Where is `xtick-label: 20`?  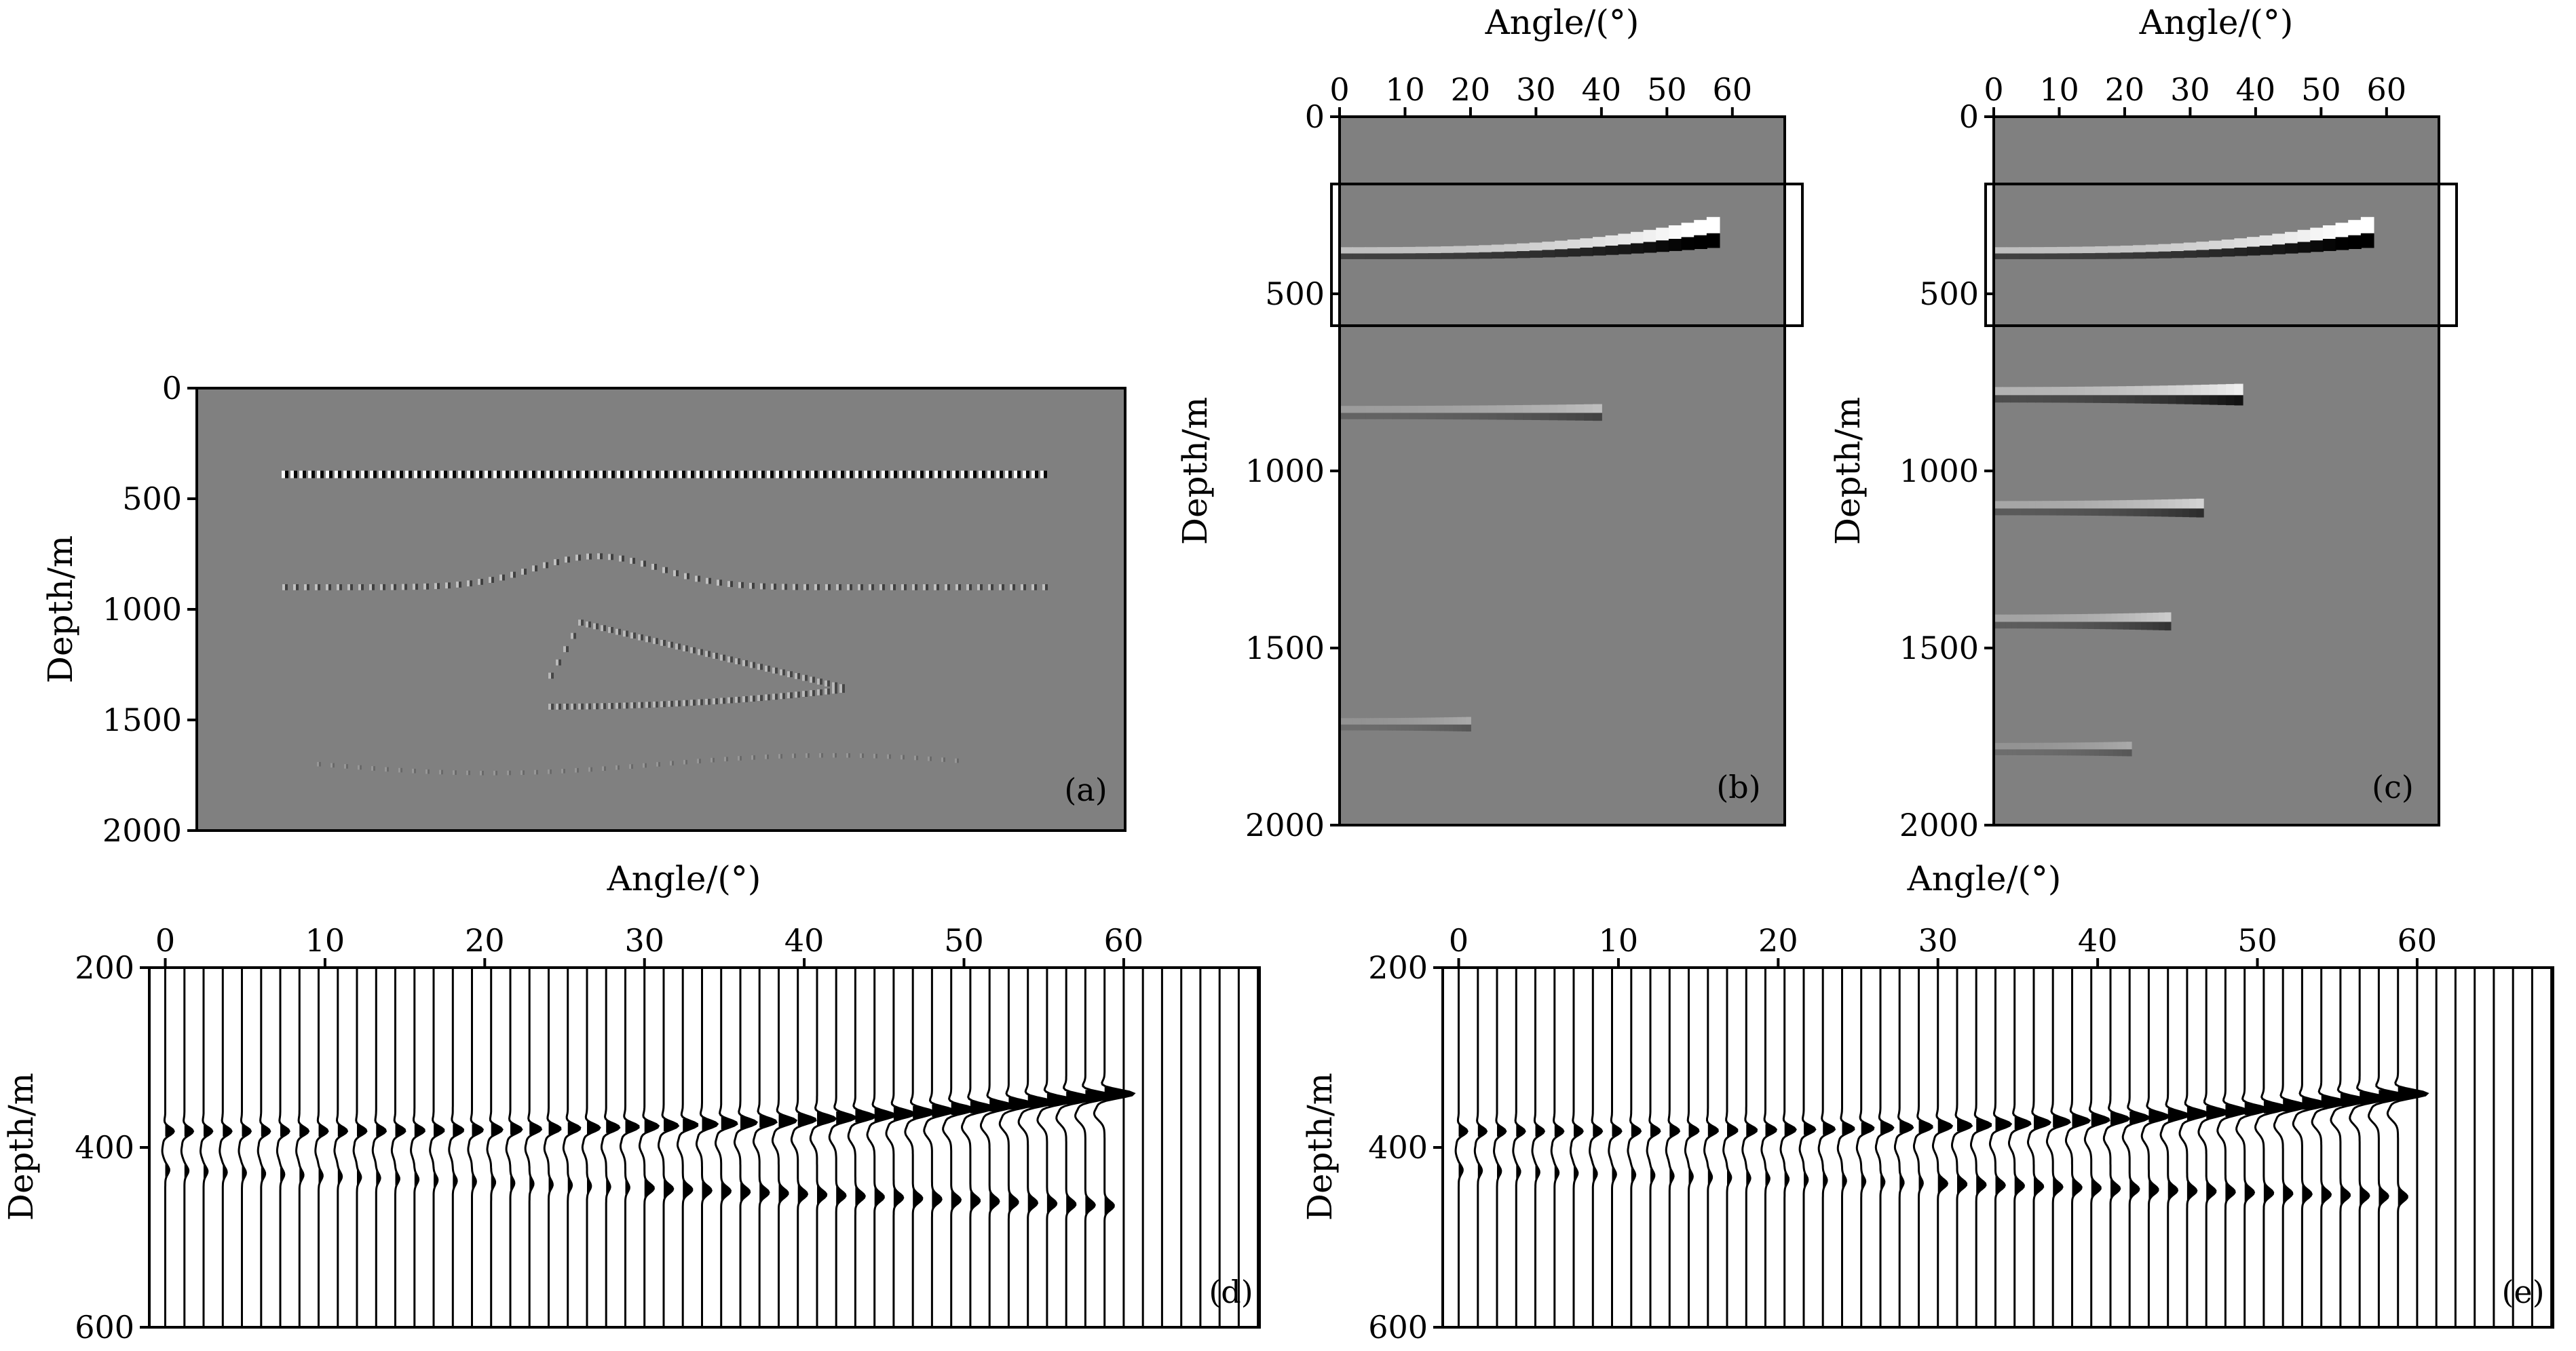
xtick-label: 20 is located at coordinates (2125, 89).